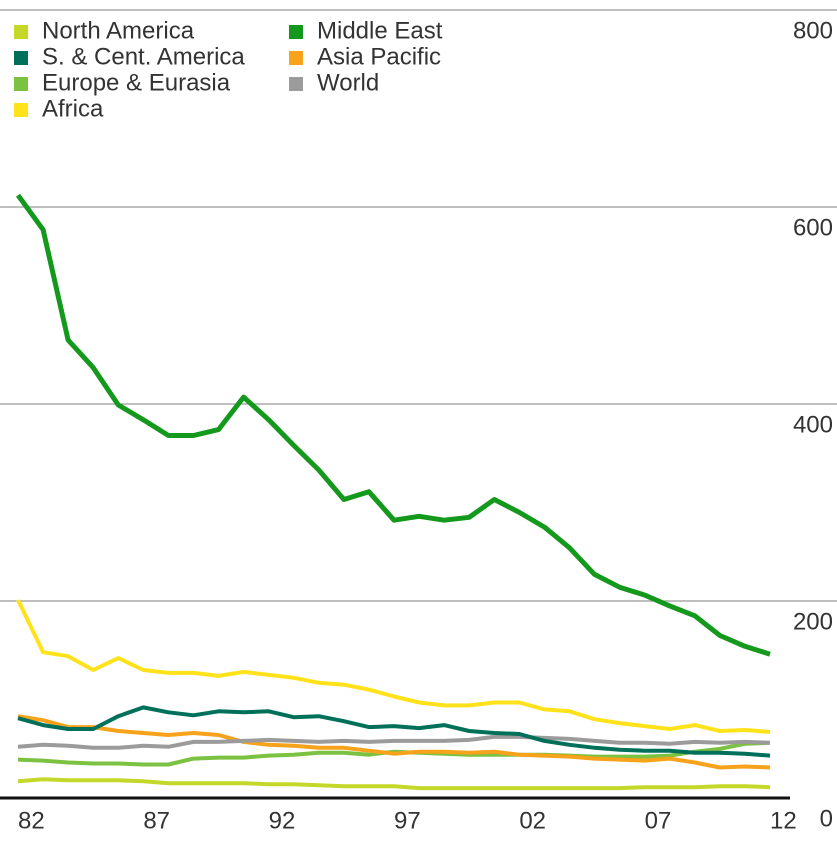 Image resolution: width=837 pixels, height=841 pixels. What do you see at coordinates (658, 820) in the screenshot?
I see `x-tick-label: 07` at bounding box center [658, 820].